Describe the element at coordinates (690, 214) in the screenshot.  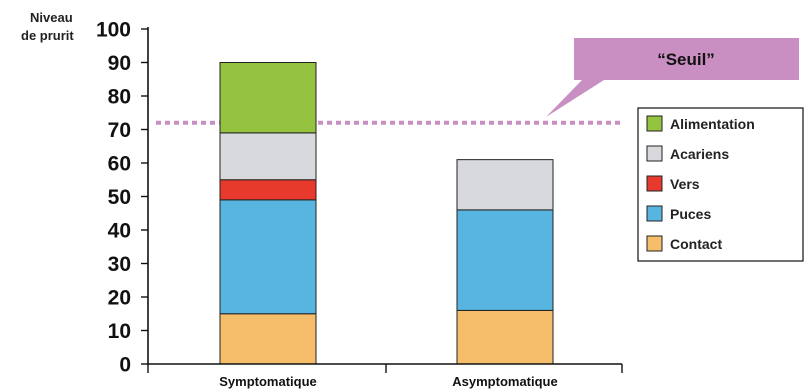
I see `legend-label-puces: Puces` at that location.